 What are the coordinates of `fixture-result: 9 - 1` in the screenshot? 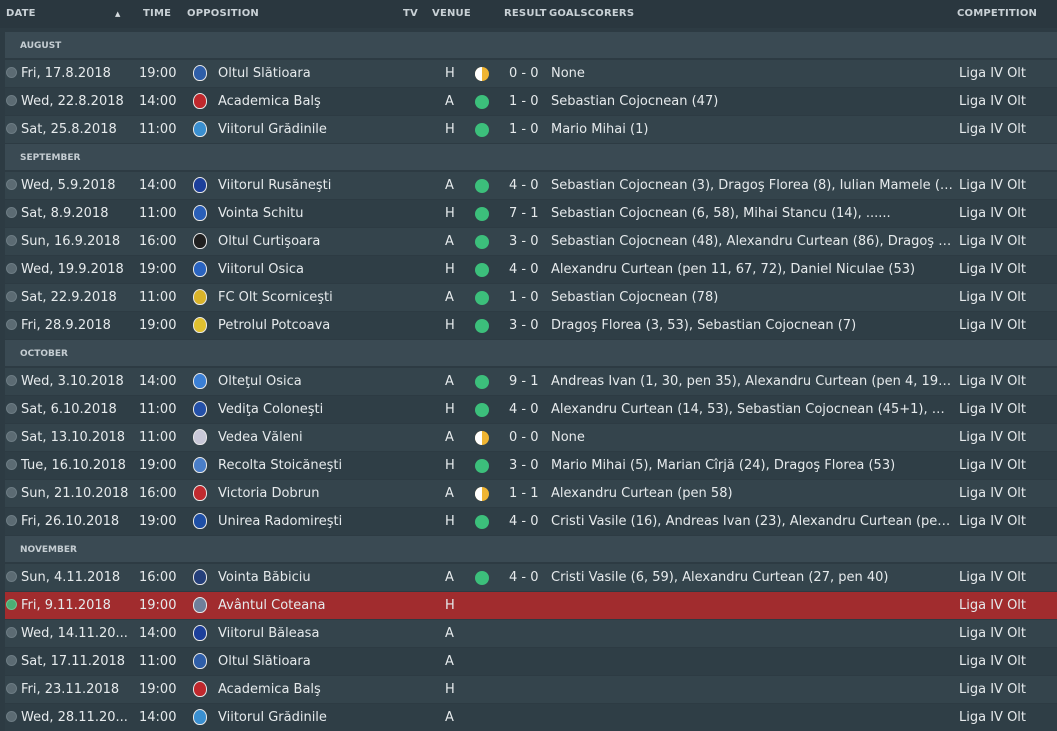 It's located at (524, 381).